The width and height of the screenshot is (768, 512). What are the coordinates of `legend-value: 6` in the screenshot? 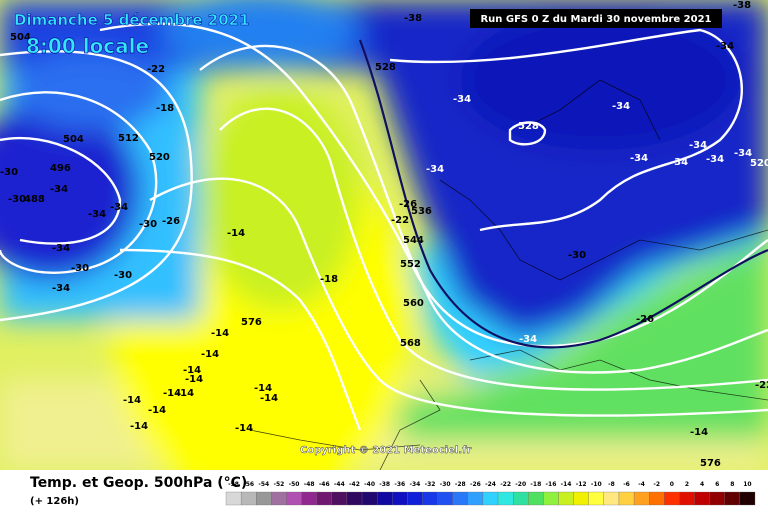 It's located at (717, 484).